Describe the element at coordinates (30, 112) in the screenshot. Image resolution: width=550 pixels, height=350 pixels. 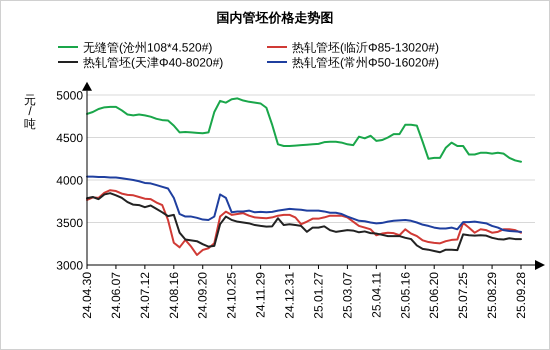
I see `y-axis-title: 元/吨` at that location.